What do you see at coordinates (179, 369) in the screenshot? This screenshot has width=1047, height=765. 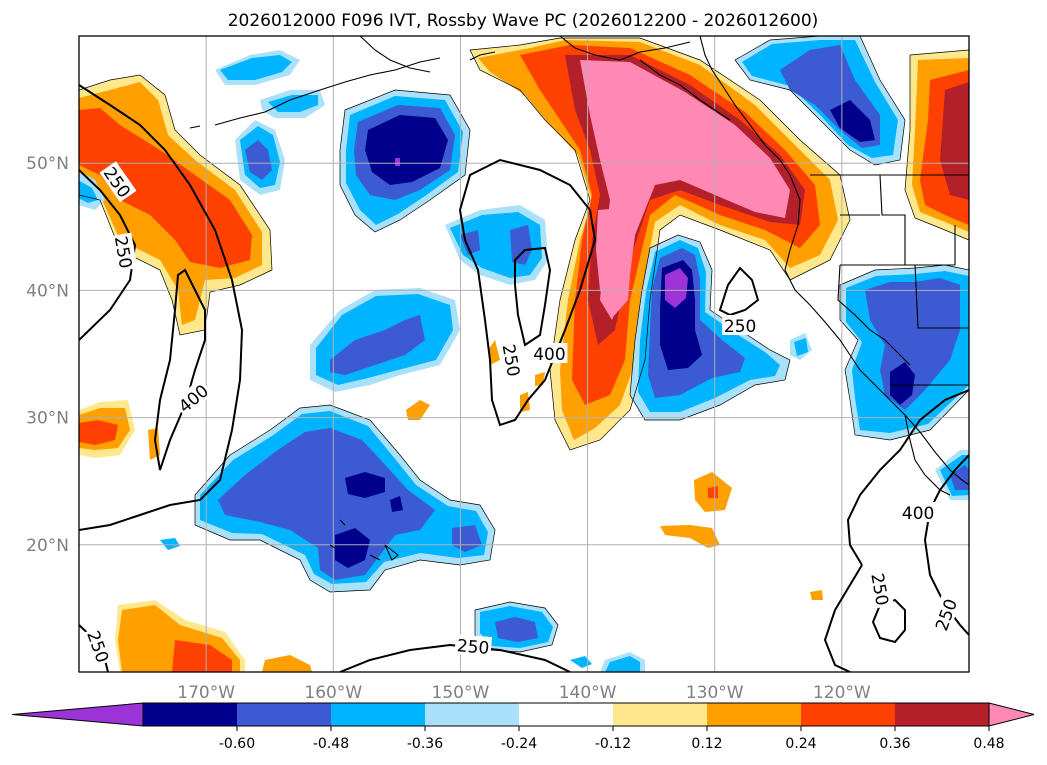 I see `ivt-400-west` at bounding box center [179, 369].